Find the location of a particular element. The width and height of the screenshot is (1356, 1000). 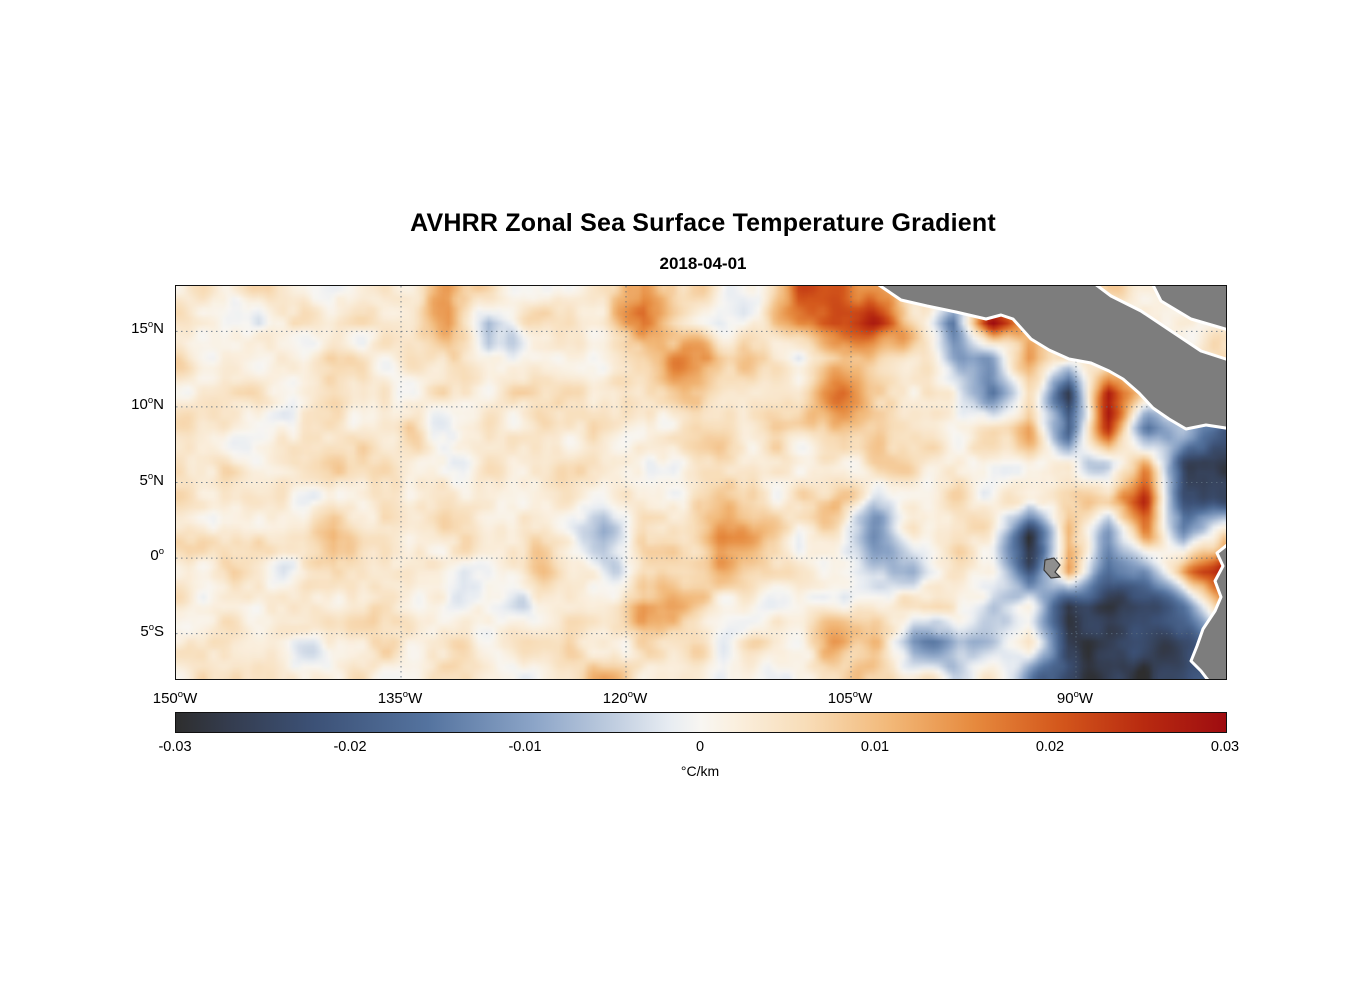

y-tick-label: 10oN is located at coordinates (147, 403).